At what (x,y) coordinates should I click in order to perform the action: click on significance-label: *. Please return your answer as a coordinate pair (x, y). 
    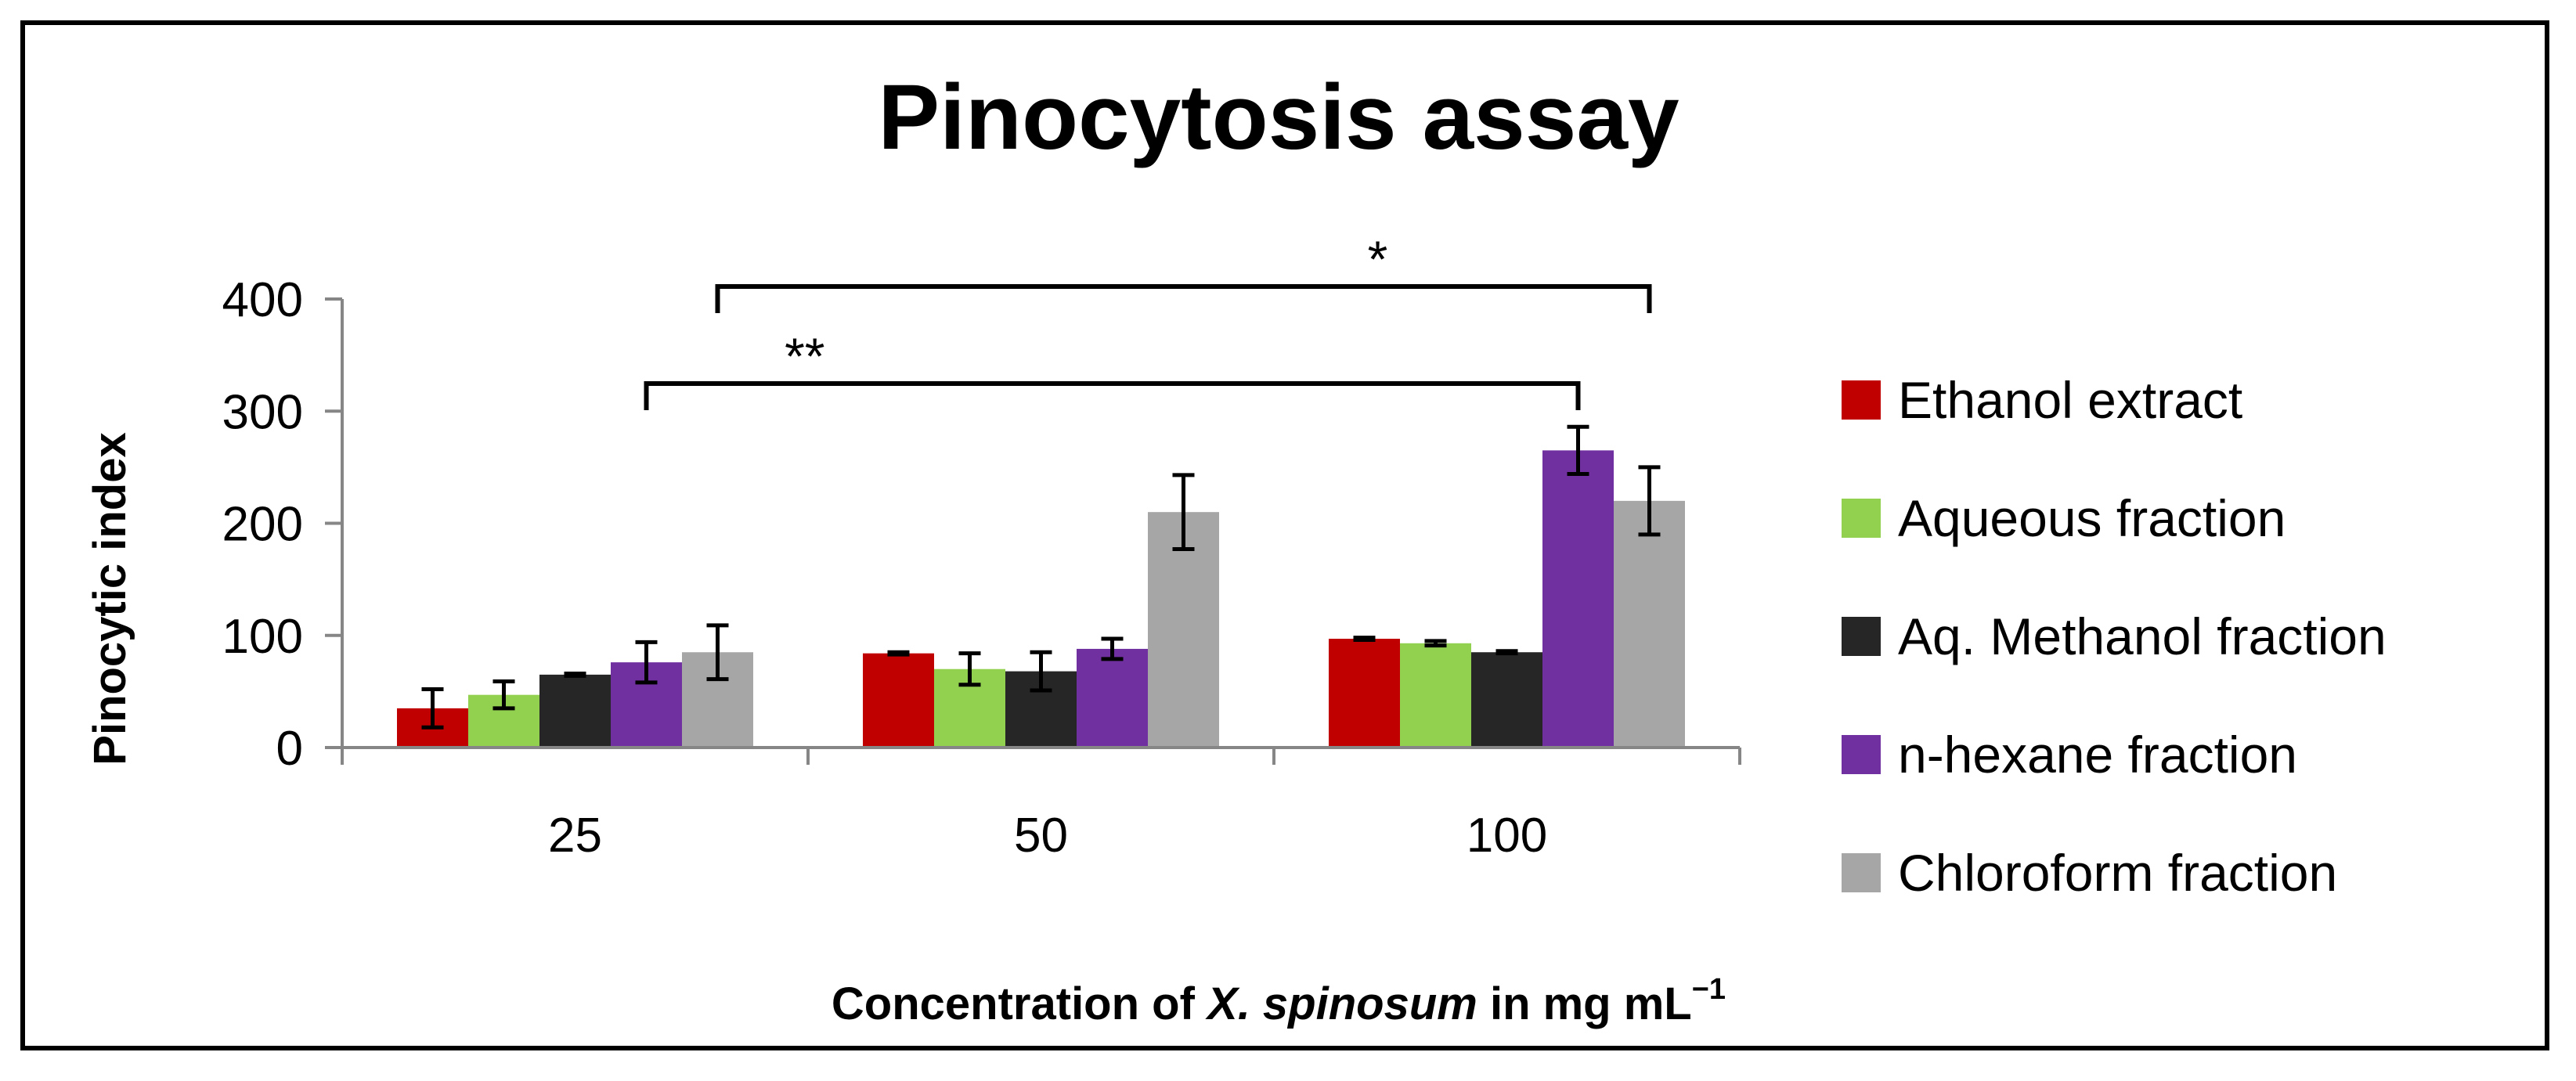
    Looking at the image, I should click on (1378, 259).